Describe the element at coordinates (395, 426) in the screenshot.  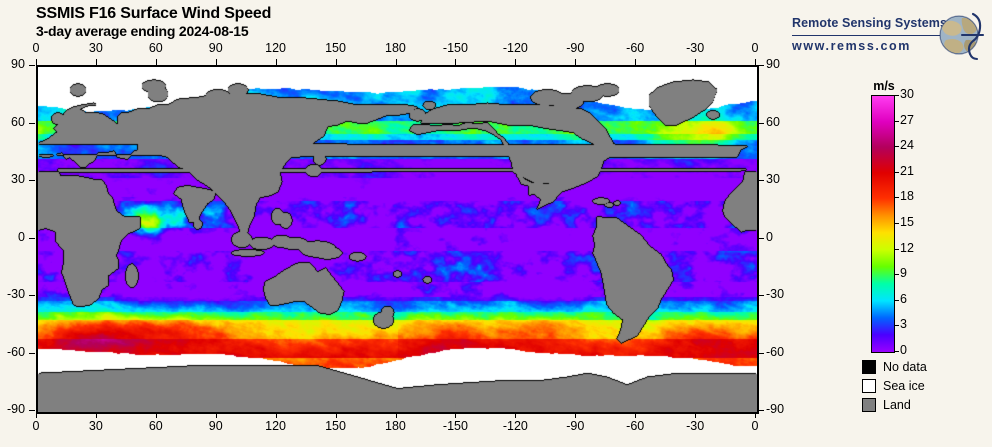
I see `lon-tick-label-bottom: 180` at that location.